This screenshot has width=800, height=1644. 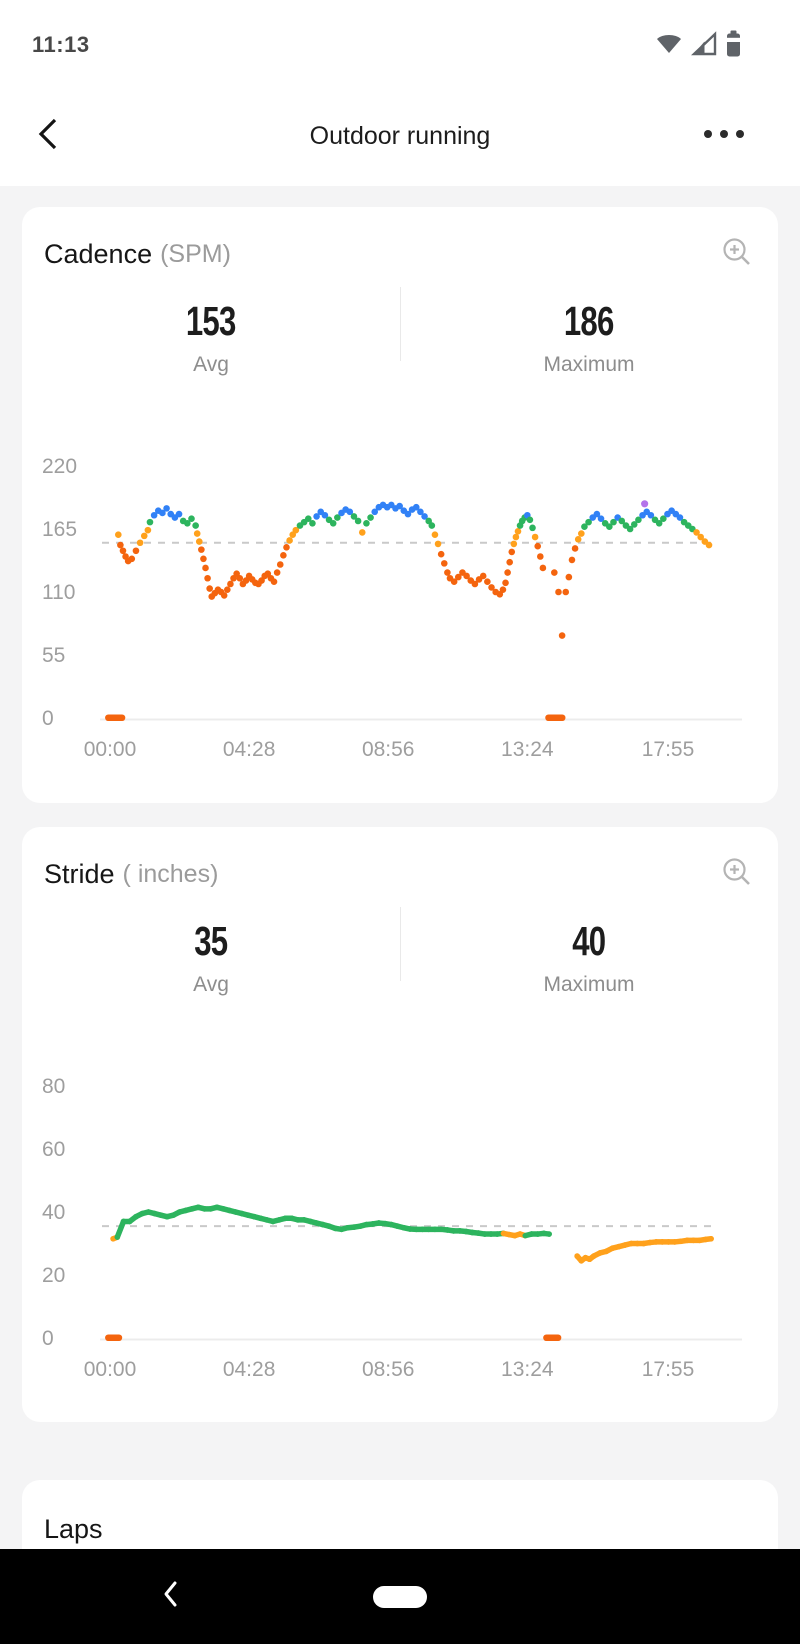 What do you see at coordinates (61, 44) in the screenshot?
I see `status-time: 11:13` at bounding box center [61, 44].